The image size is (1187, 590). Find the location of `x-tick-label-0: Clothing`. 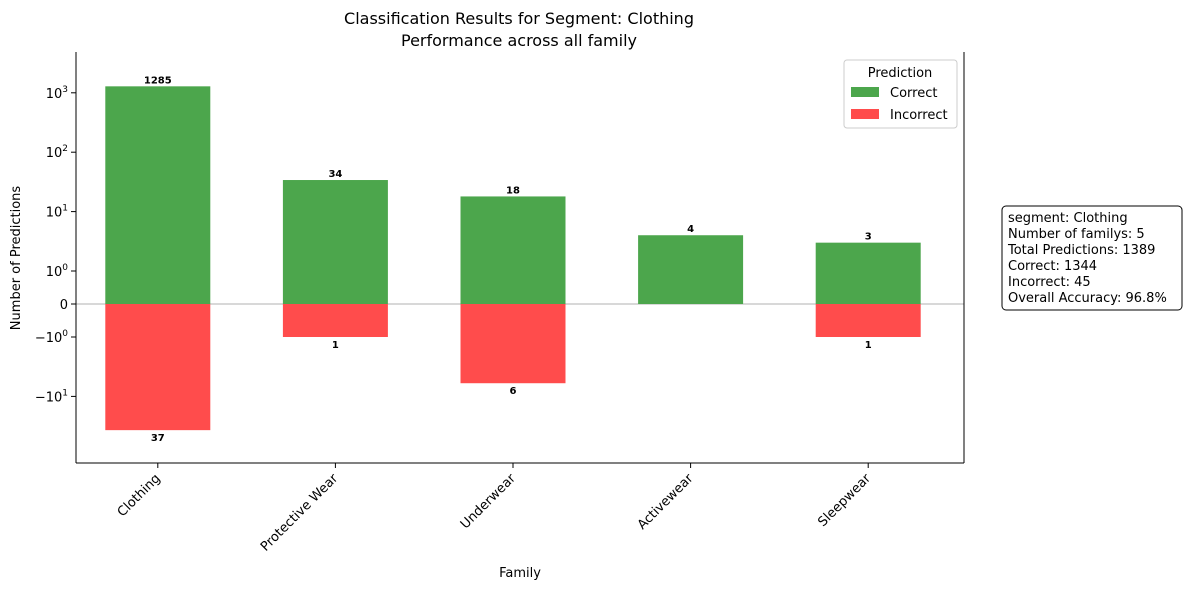

x-tick-label-0: Clothing is located at coordinates (139, 495).